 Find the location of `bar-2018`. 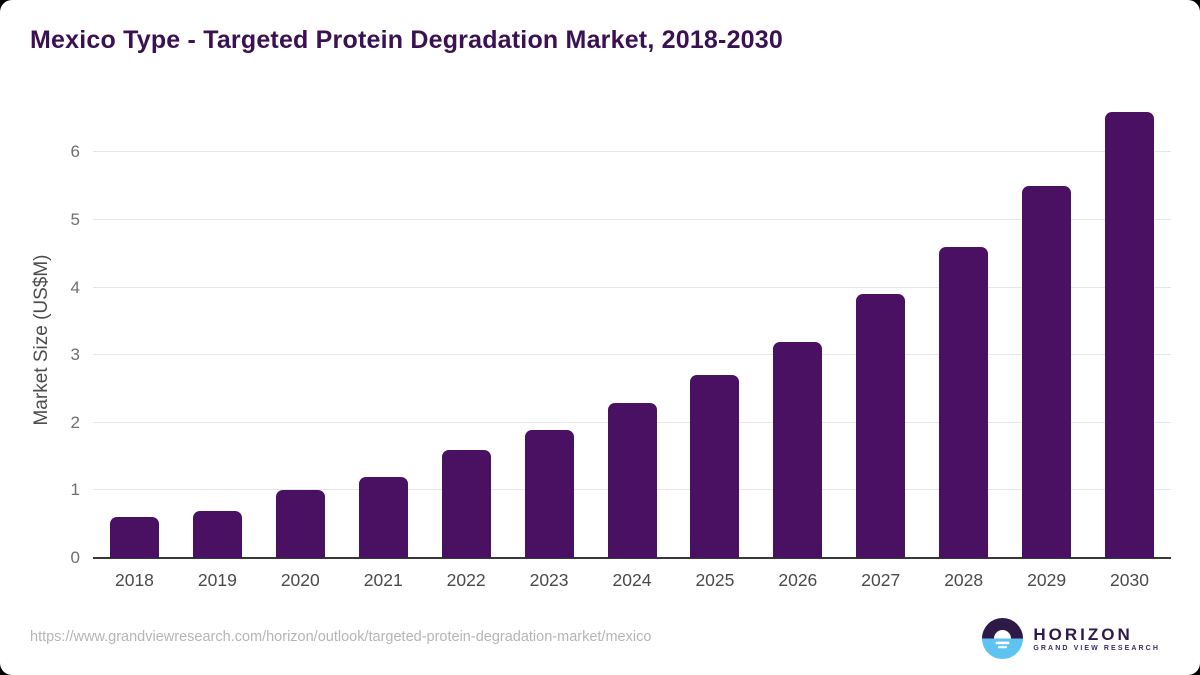

bar-2018 is located at coordinates (134, 537).